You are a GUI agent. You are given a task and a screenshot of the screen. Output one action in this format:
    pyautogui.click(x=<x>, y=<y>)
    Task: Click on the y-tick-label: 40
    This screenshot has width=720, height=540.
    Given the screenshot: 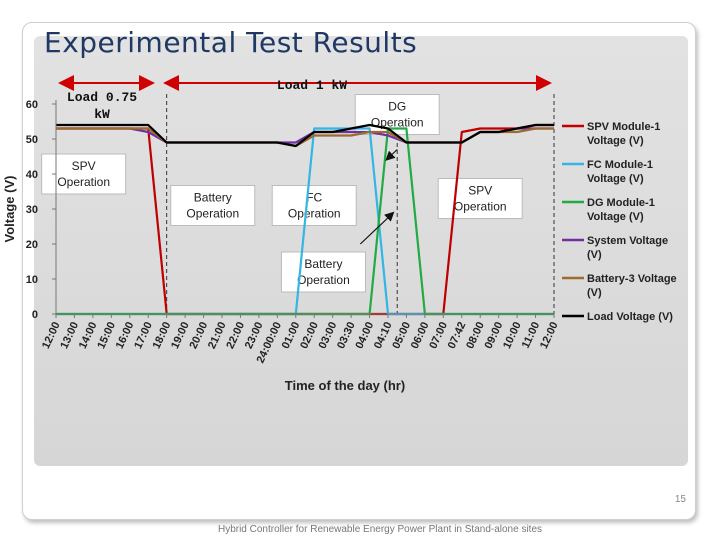 What is the action you would take?
    pyautogui.click(x=32, y=175)
    